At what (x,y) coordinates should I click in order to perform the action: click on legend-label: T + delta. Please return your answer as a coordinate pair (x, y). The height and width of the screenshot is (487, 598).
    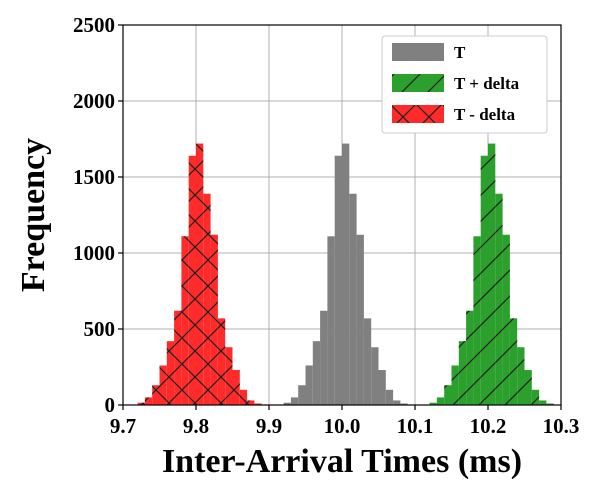
    Looking at the image, I should click on (487, 83).